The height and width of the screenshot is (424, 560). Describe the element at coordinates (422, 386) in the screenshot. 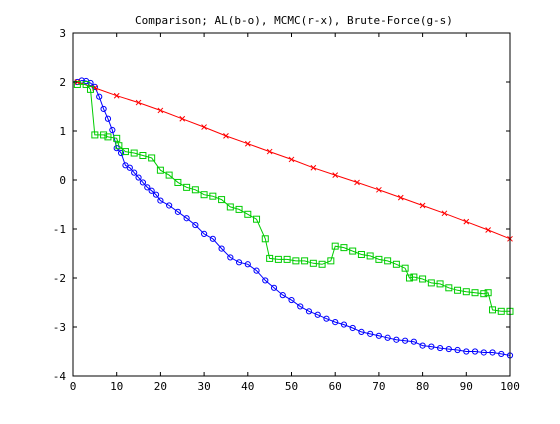

I see `x-tick-label: 80` at that location.